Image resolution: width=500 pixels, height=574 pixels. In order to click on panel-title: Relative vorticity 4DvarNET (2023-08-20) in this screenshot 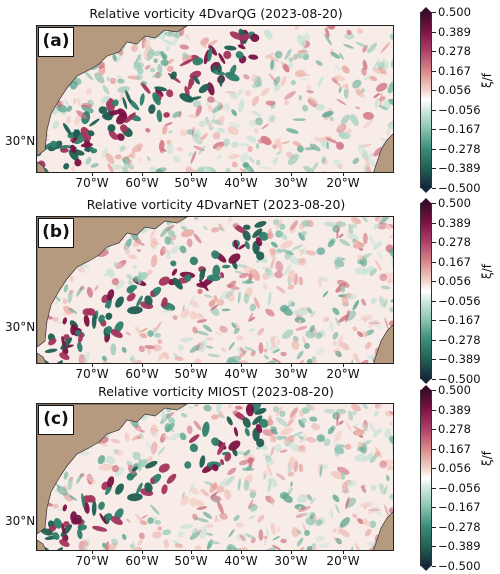, I will do `click(216, 204)`.